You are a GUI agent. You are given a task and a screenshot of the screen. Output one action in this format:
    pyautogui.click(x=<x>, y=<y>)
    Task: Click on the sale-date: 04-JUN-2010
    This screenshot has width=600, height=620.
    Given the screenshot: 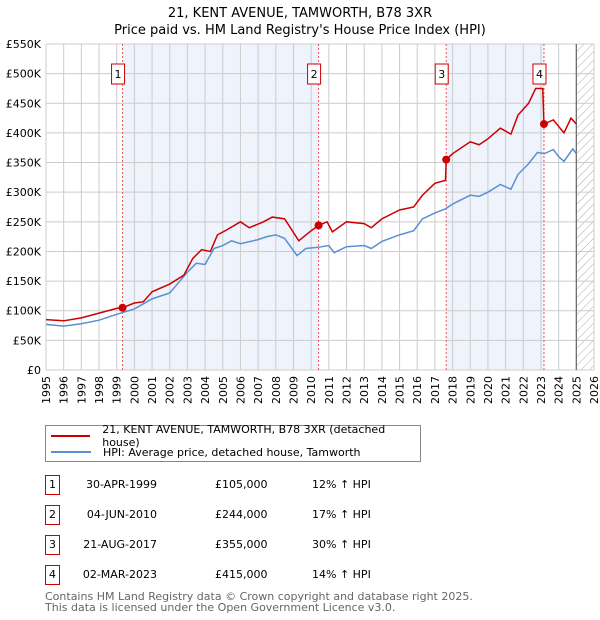 What is the action you would take?
    pyautogui.click(x=121, y=514)
    